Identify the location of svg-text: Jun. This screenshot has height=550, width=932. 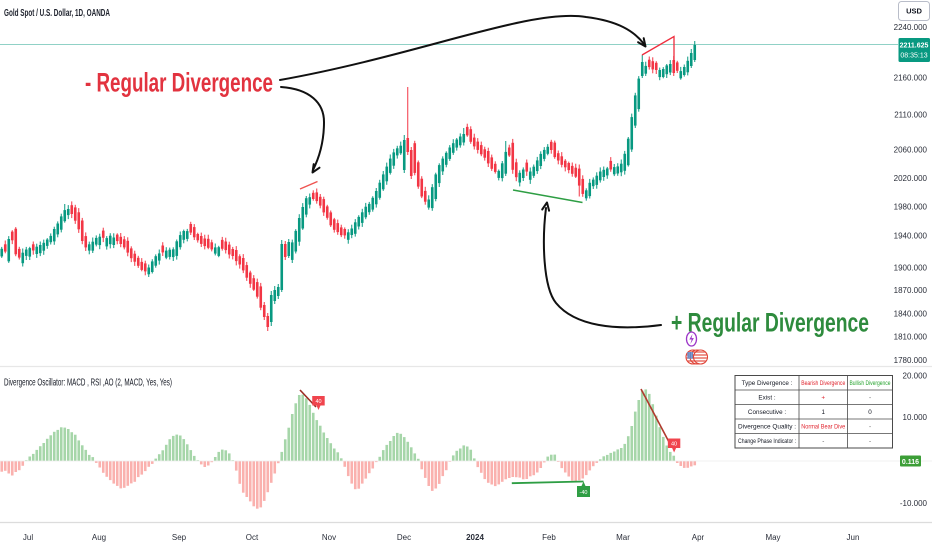
(853, 537).